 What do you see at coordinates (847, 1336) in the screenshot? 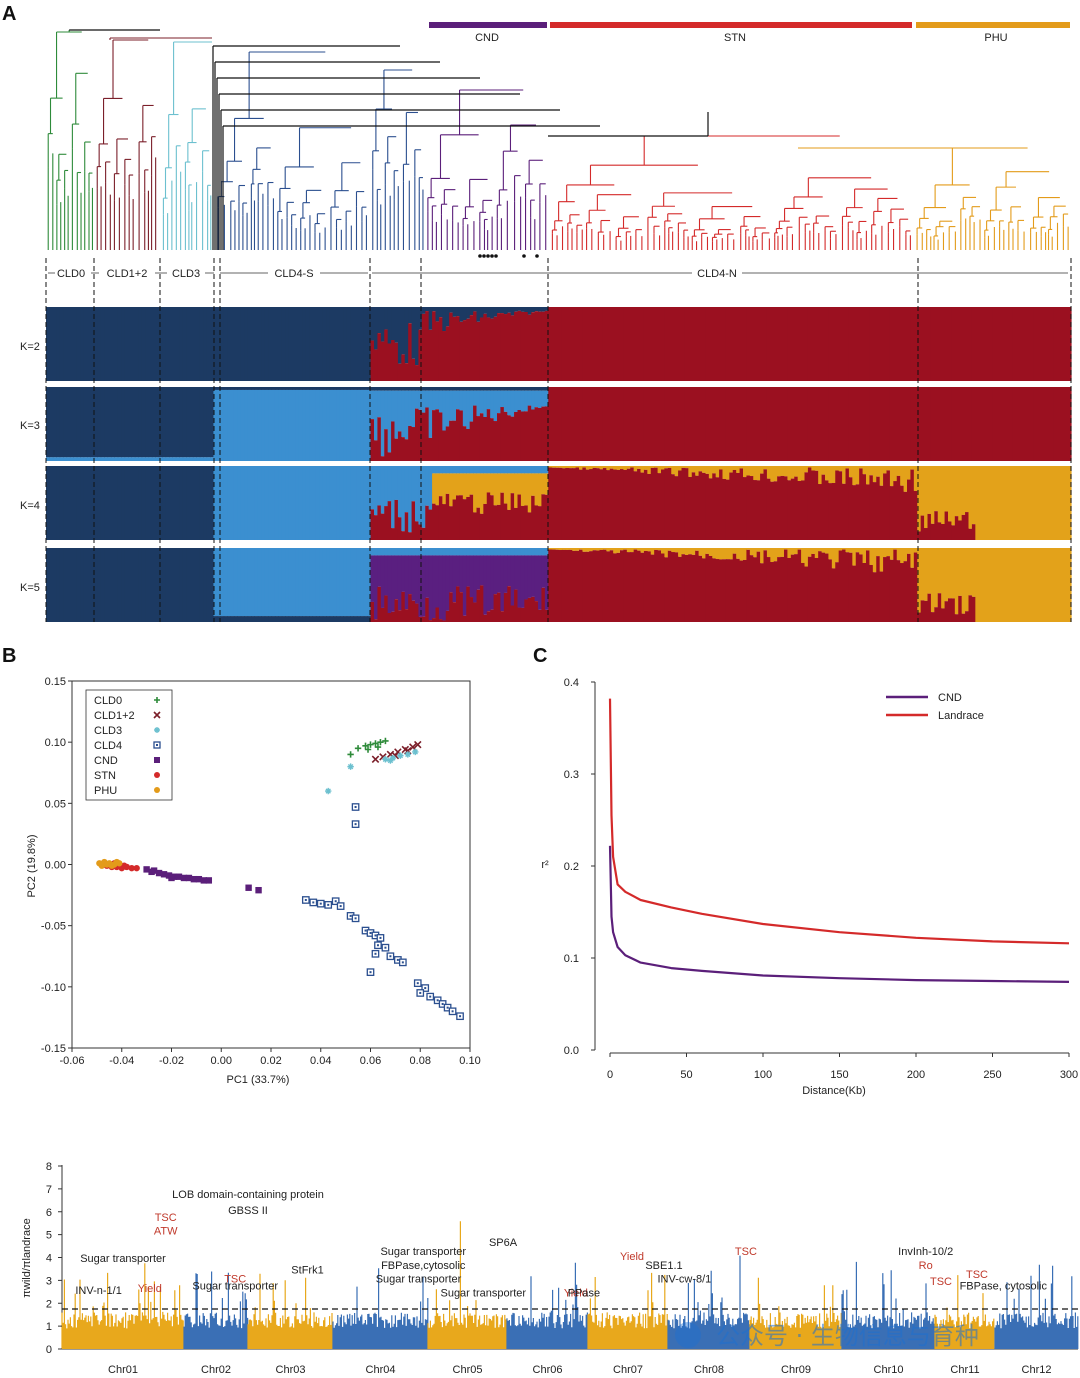
I see `watermark-text: 公众号 · 生物信息与育种` at bounding box center [847, 1336].